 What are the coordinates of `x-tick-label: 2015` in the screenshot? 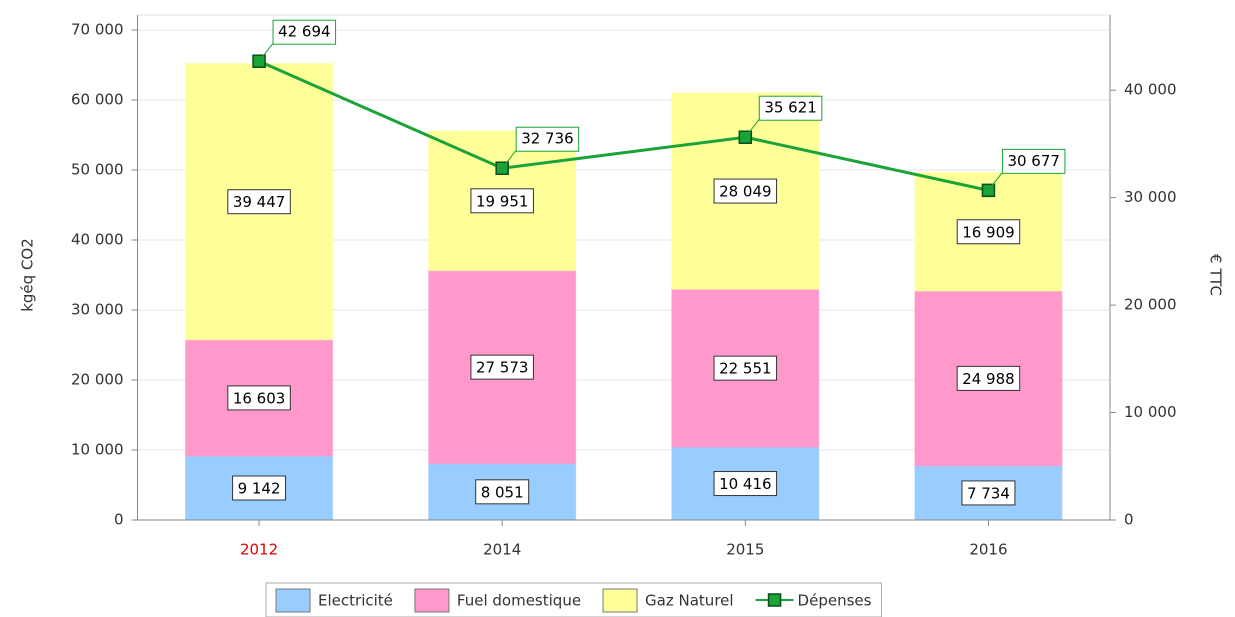 It's located at (745, 550).